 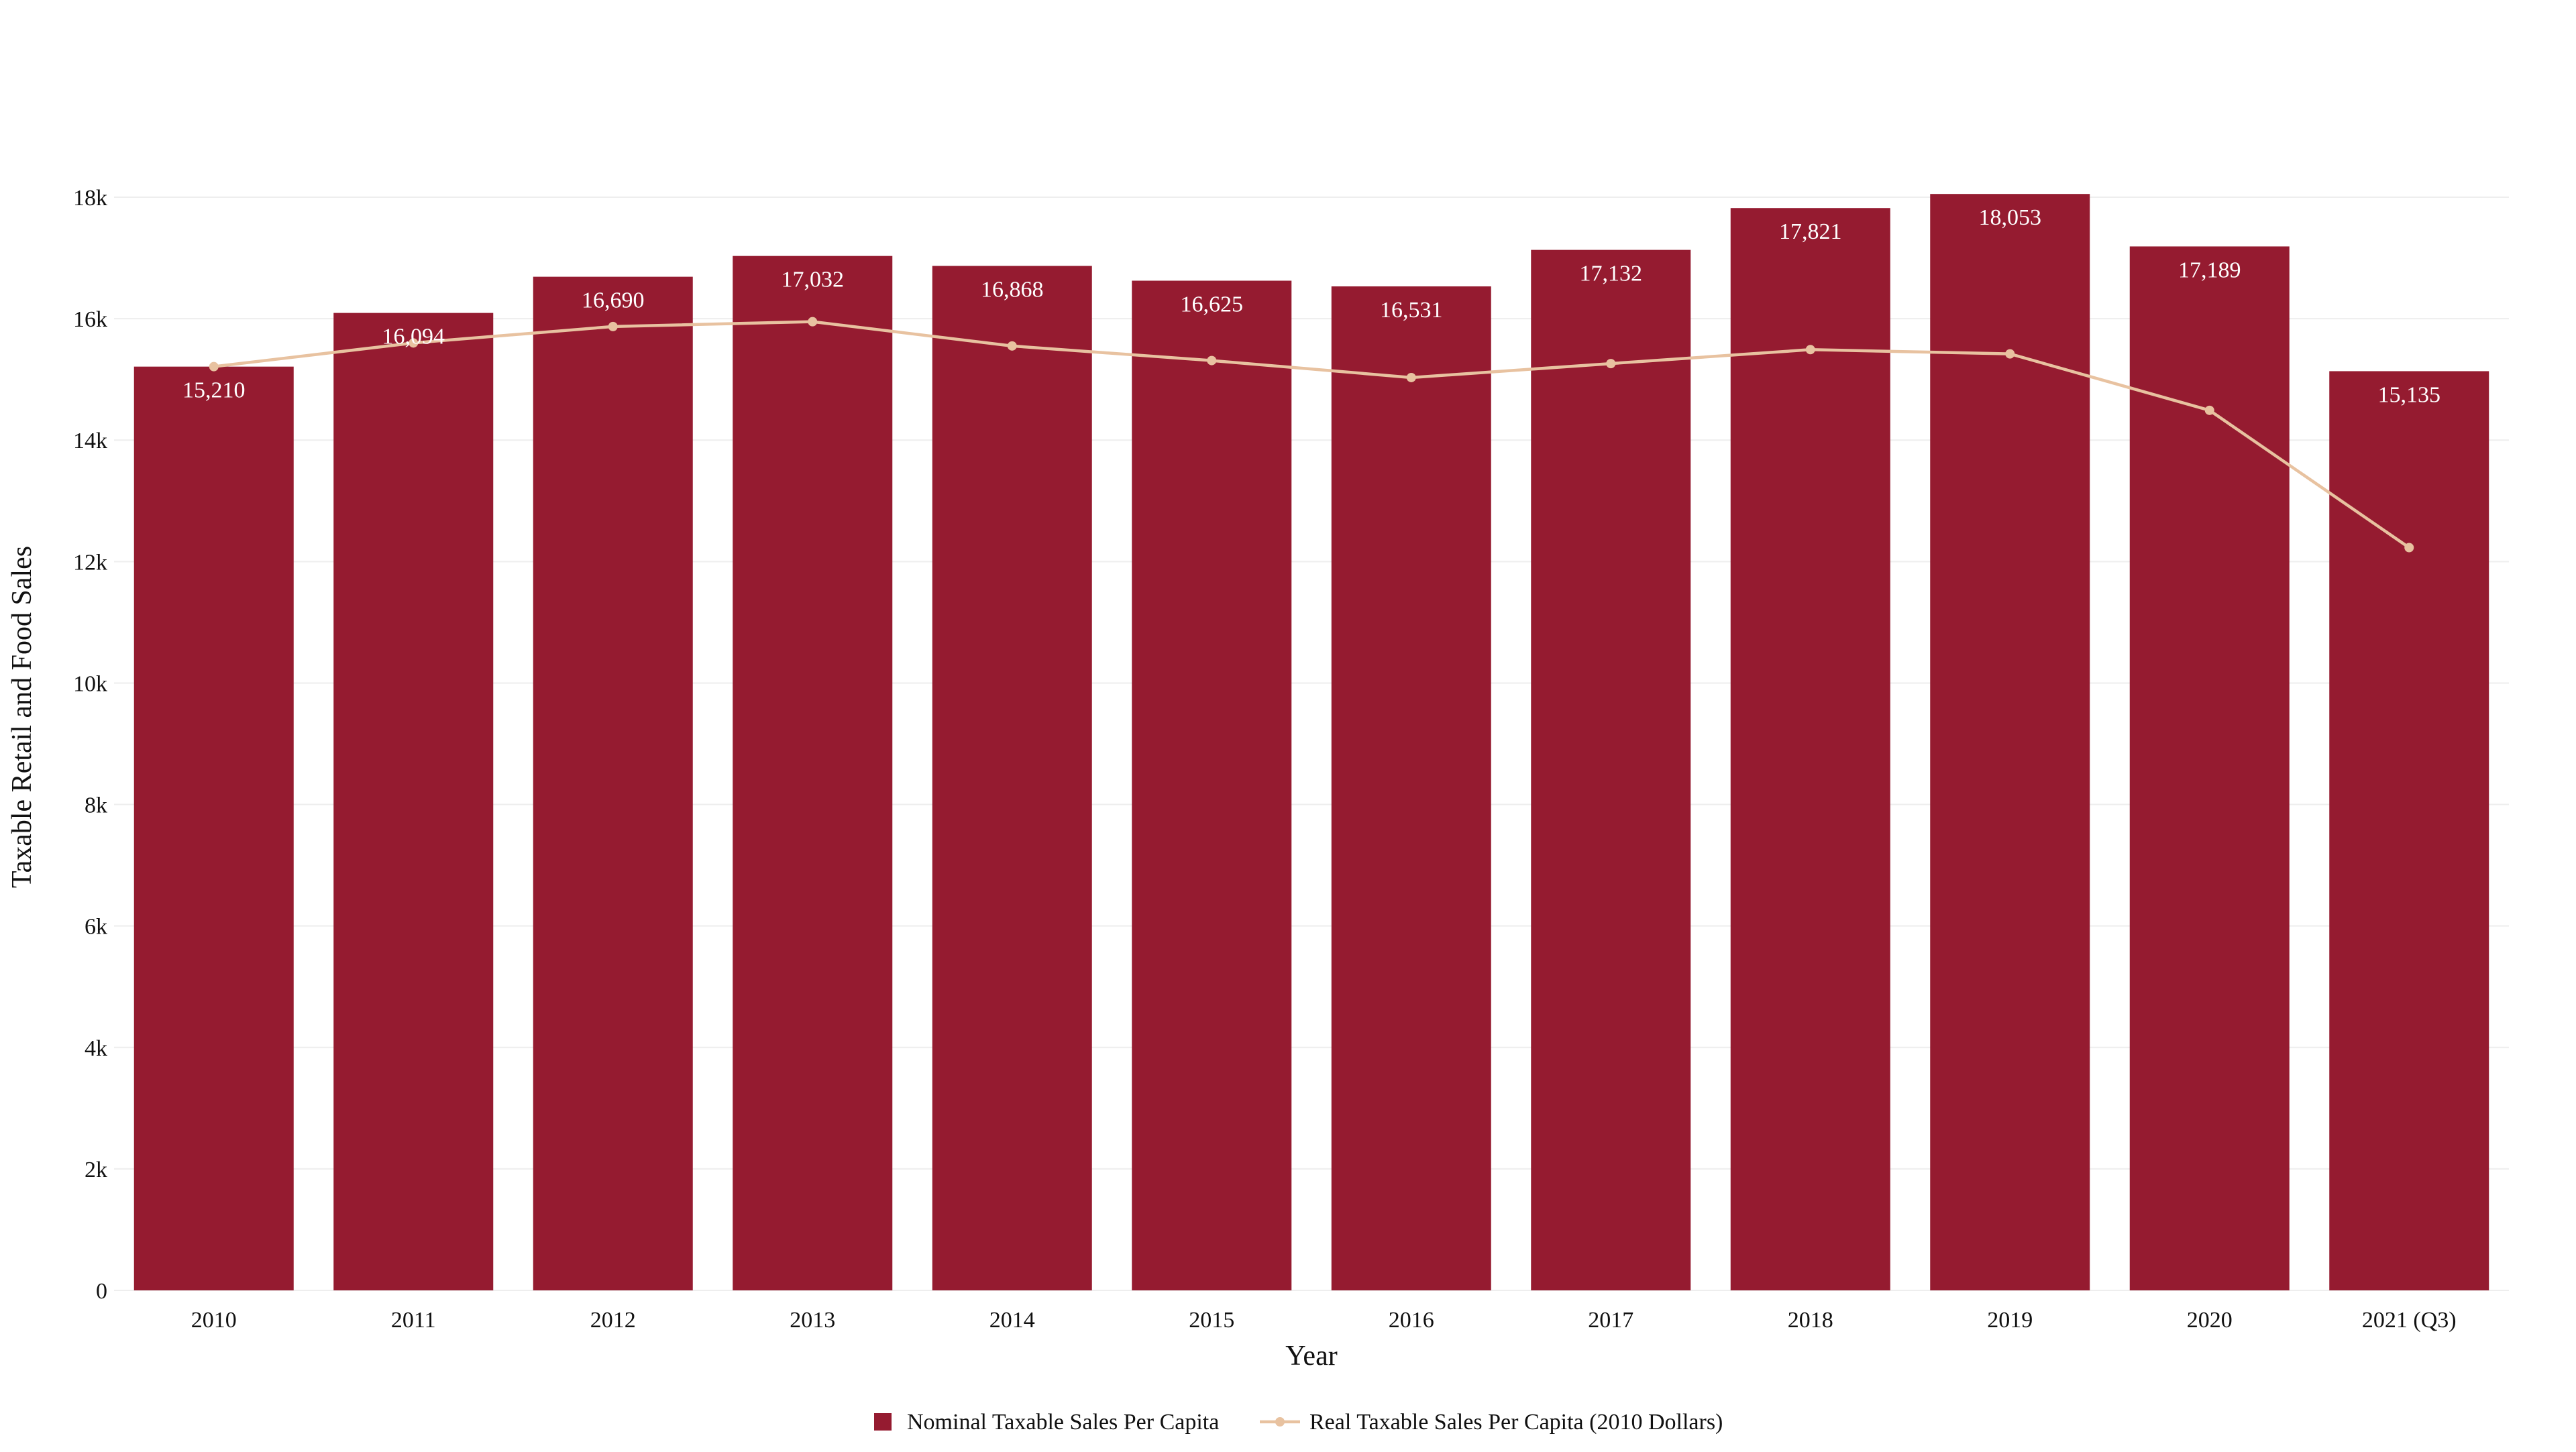 I want to click on y-axis-title: Taxable Retail and Food Sales, so click(x=22, y=717).